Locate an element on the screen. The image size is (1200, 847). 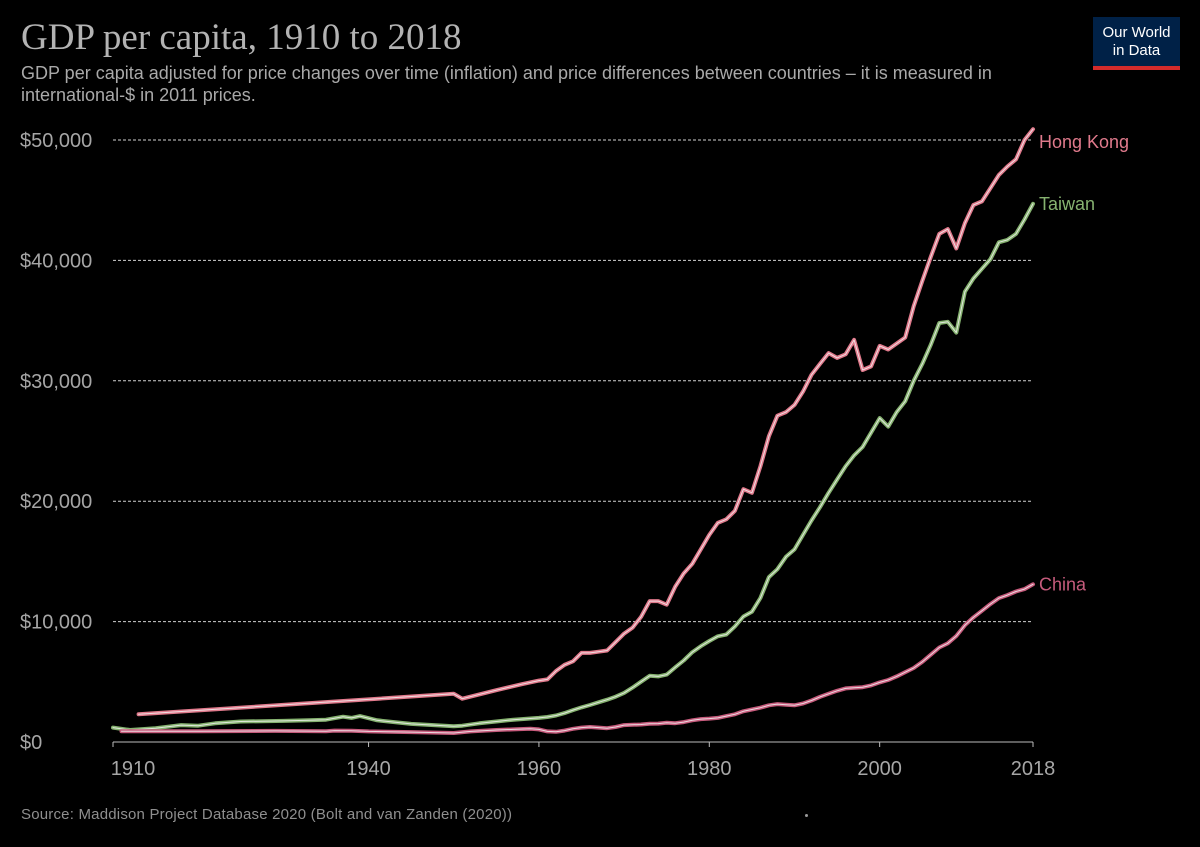
our-world-in-data-logo: Our World in Data is located at coordinates (1136, 43).